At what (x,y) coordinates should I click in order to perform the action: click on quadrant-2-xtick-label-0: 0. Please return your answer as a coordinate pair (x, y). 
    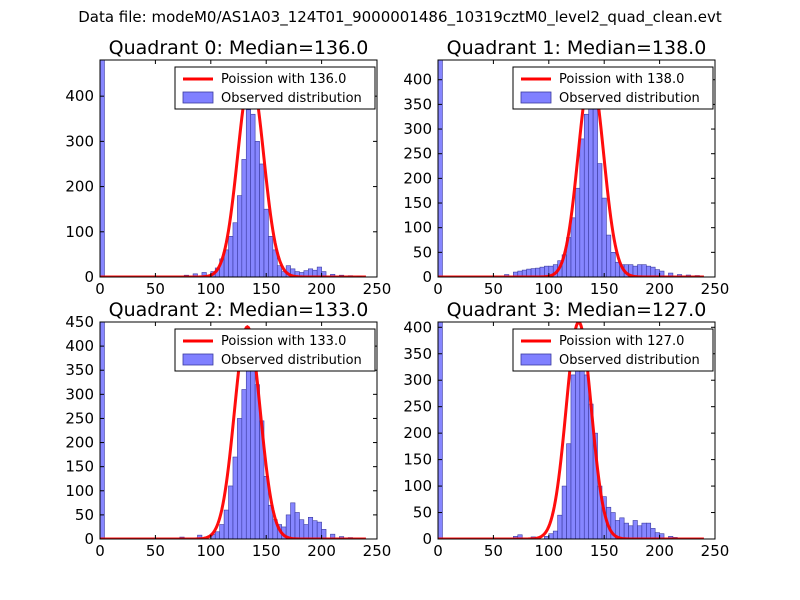
    Looking at the image, I should click on (100, 551).